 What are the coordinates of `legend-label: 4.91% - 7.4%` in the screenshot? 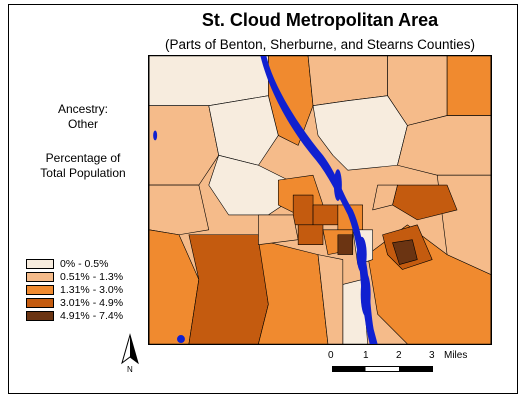 It's located at (92, 315).